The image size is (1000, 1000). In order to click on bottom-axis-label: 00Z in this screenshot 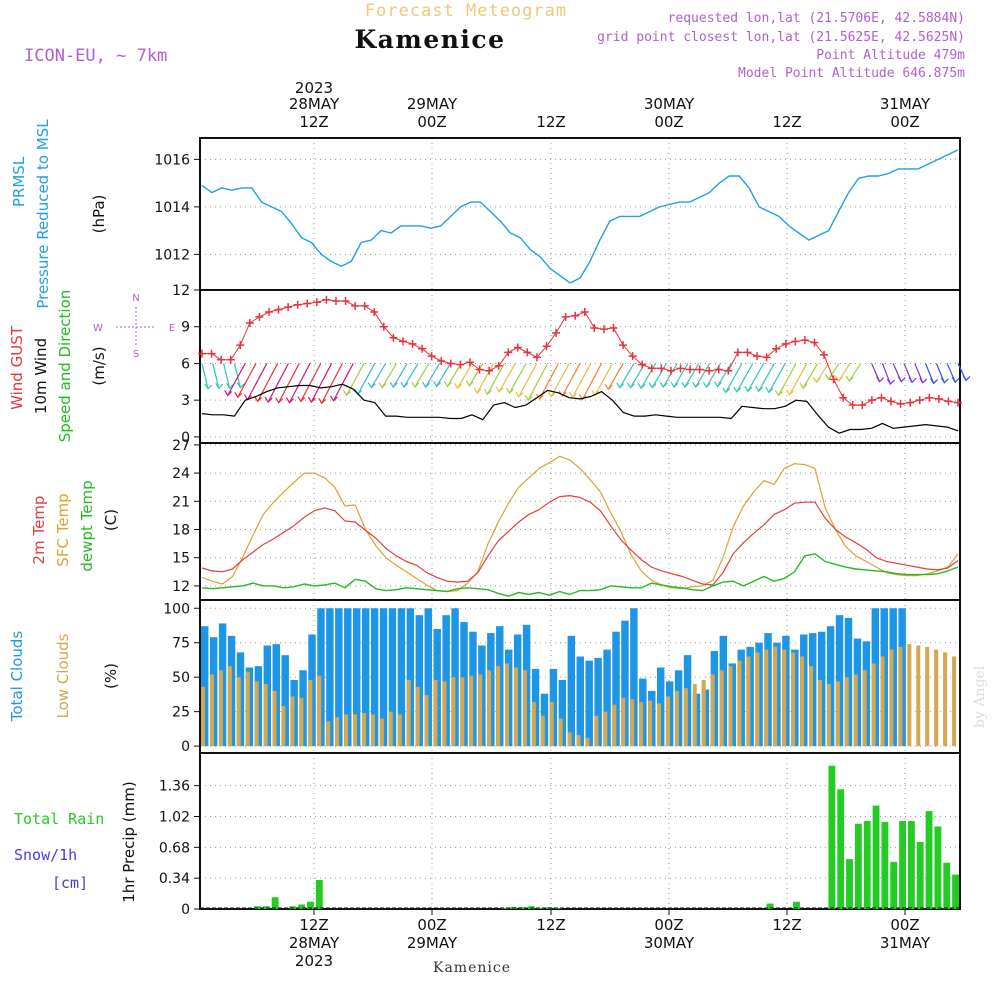, I will do `click(431, 925)`.